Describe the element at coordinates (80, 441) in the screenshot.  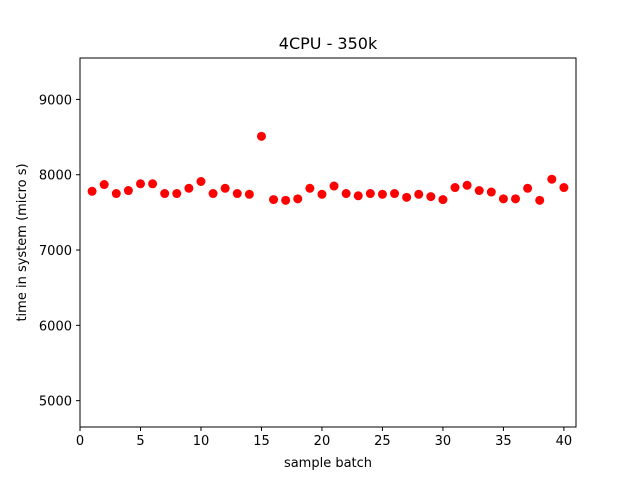
I see `x-tick-label: 0` at that location.